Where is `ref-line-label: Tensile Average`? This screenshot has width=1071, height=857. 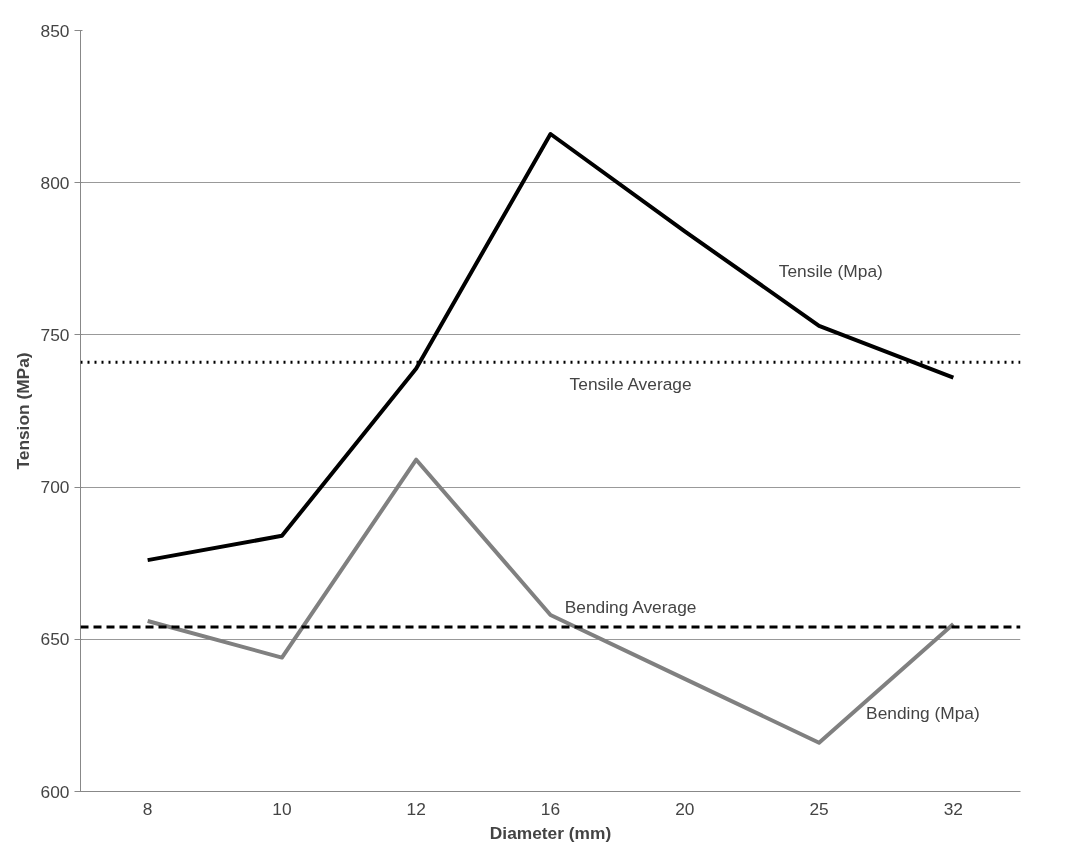 ref-line-label: Tensile Average is located at coordinates (630, 384).